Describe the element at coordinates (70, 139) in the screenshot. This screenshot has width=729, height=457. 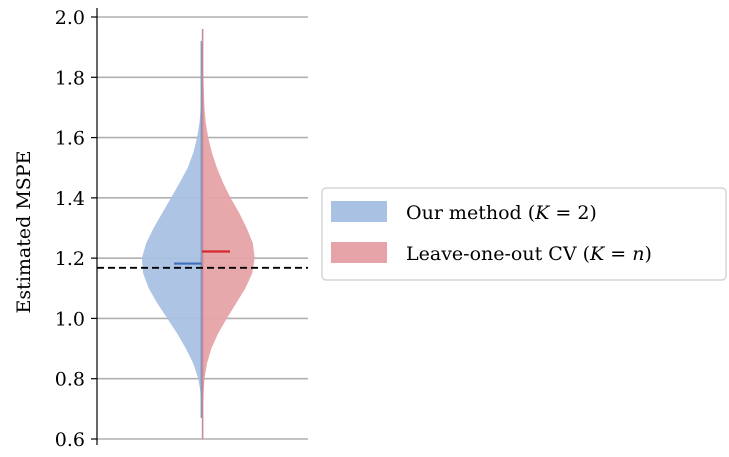
I see `y-tick-label-5: 1.6` at that location.